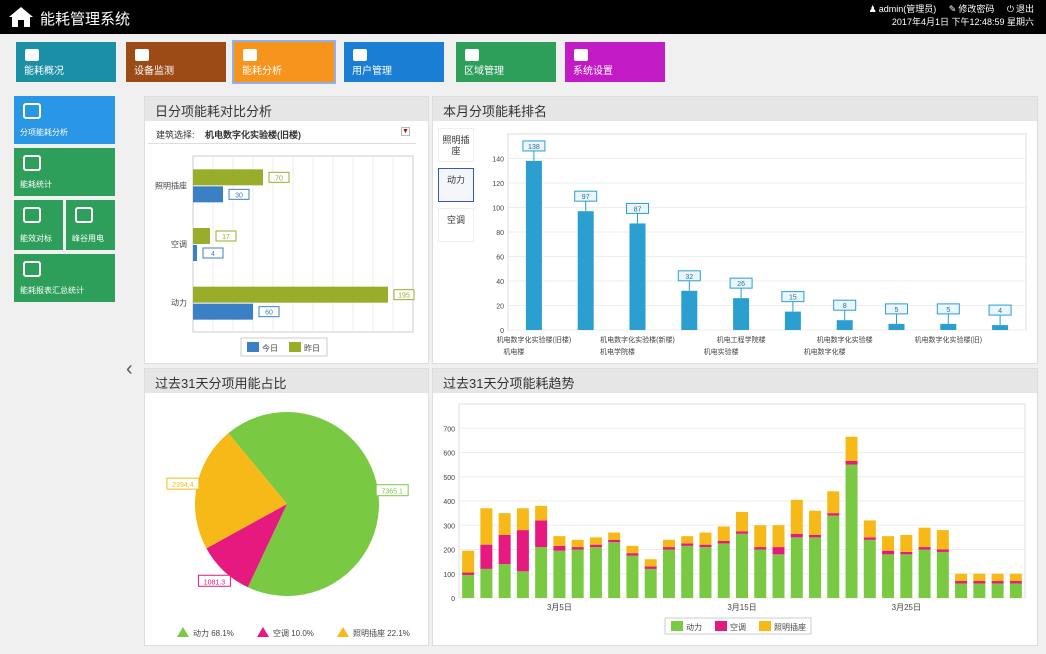  Describe the element at coordinates (500, 258) in the screenshot. I see `y-tick: 60` at that location.